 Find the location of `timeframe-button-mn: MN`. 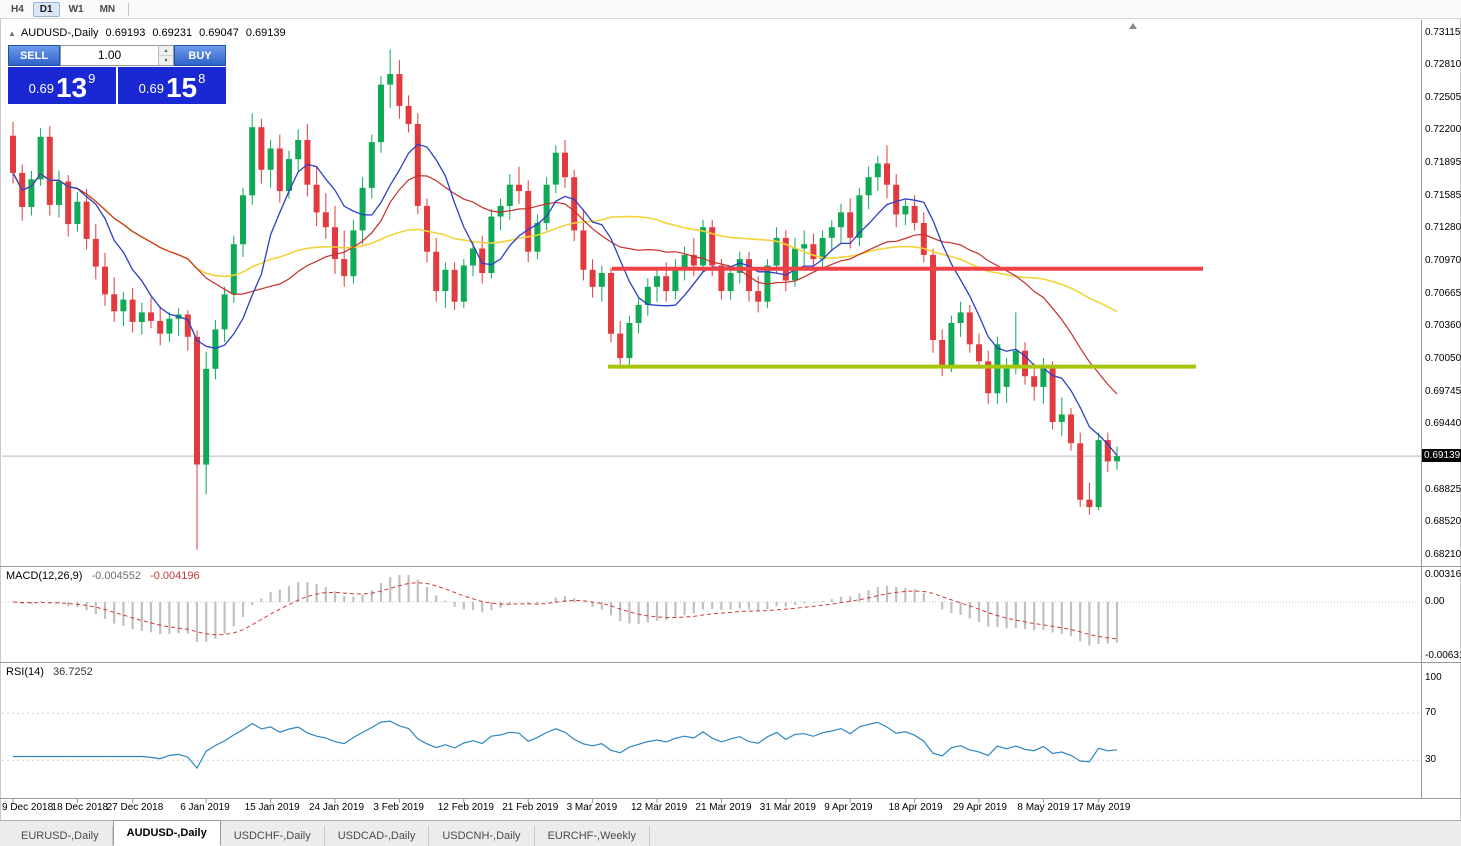

timeframe-button-mn: MN is located at coordinates (107, 9).